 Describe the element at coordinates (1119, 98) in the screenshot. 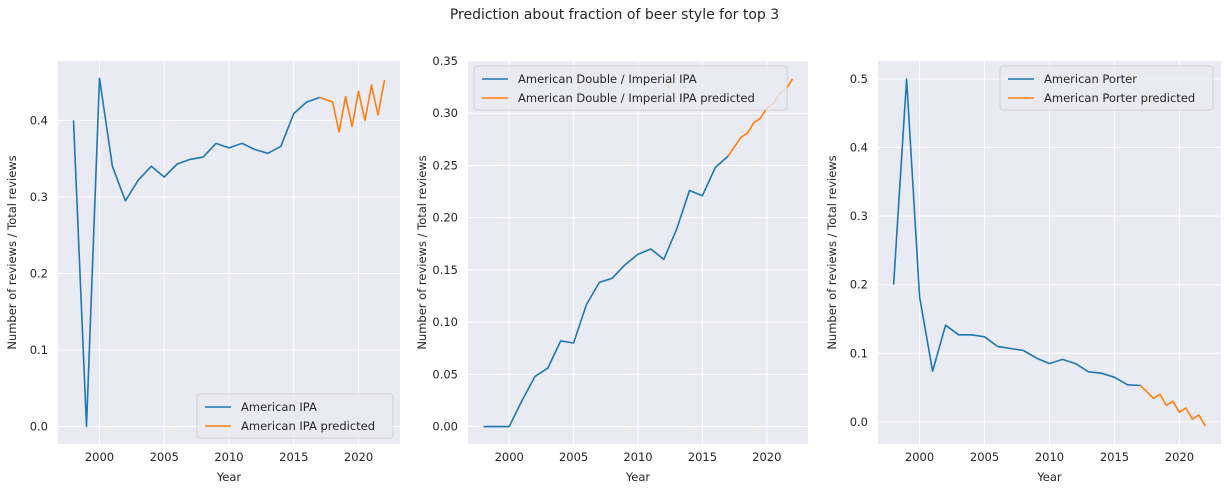

I see `legend-label: American Porter predicted` at that location.